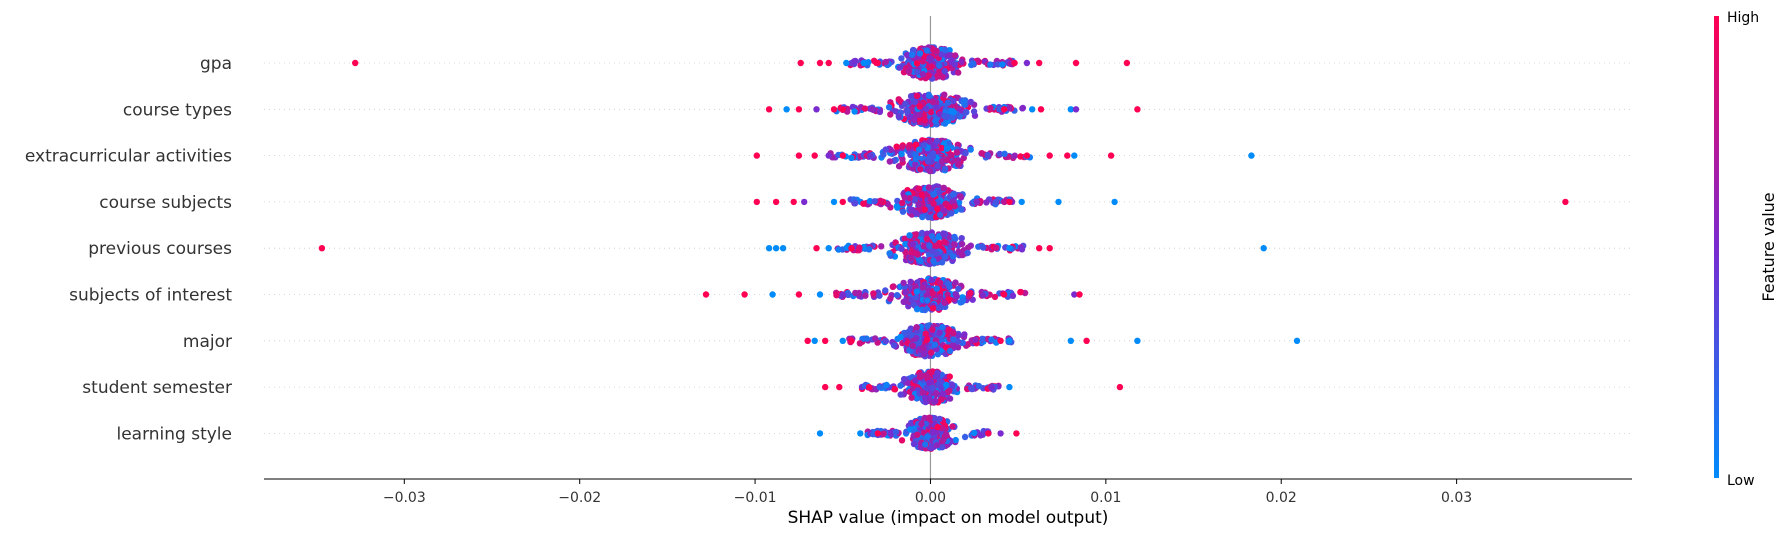 Image resolution: width=1785 pixels, height=536 pixels. I want to click on feature-label: previous courses, so click(160, 249).